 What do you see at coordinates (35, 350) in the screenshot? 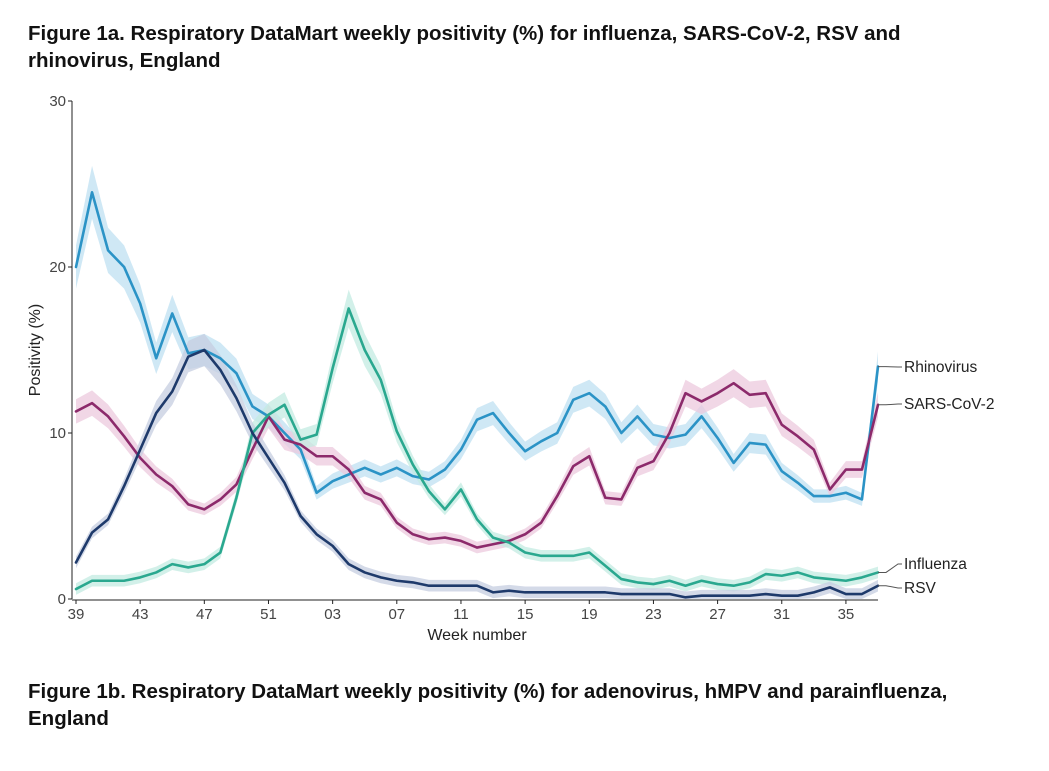
I see `y-axis-title: Positivity (%)` at bounding box center [35, 350].